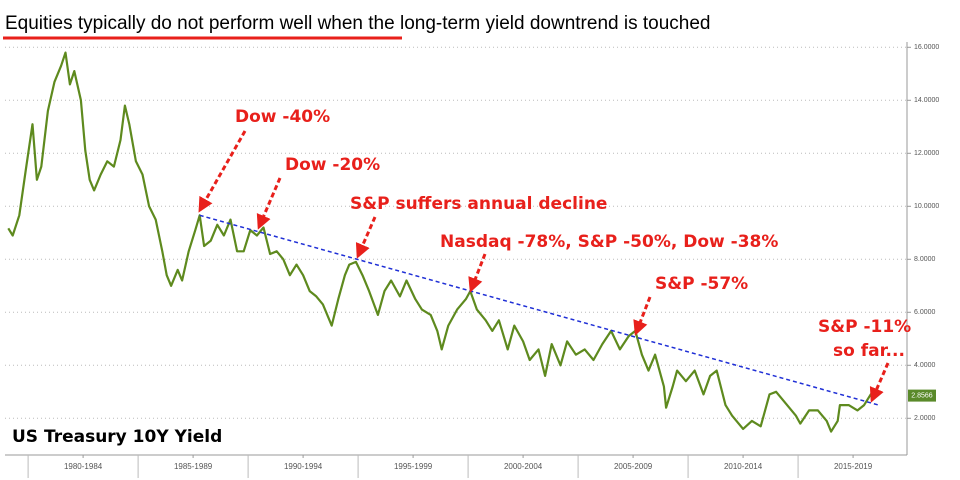 The width and height of the screenshot is (960, 480). I want to click on y-tick-label: 4.0000, so click(925, 365).